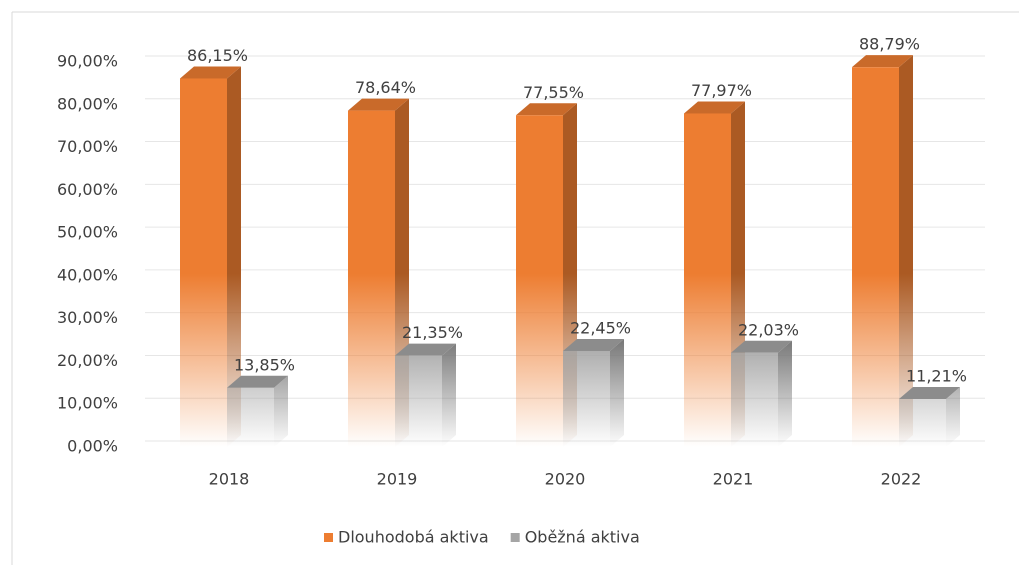 The height and width of the screenshot is (569, 1019). What do you see at coordinates (87, 146) in the screenshot?
I see `y-tick-label: 70,00%` at bounding box center [87, 146].